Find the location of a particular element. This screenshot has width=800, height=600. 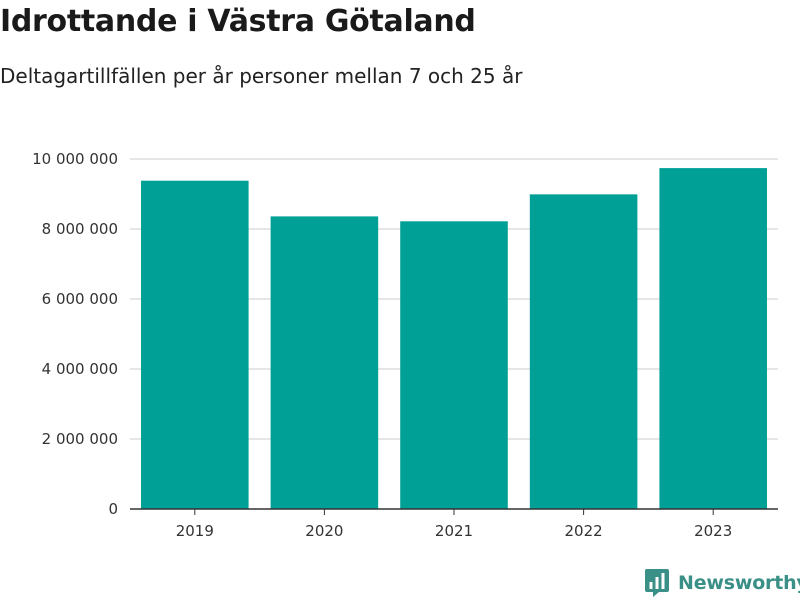

chart-title: Idrottande i Västra Götaland is located at coordinates (238, 21).